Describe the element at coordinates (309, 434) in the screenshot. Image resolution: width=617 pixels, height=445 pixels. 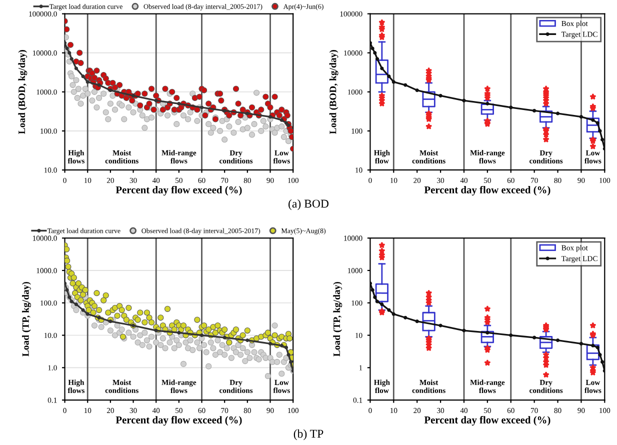
I see `text: (b) TP` at that location.